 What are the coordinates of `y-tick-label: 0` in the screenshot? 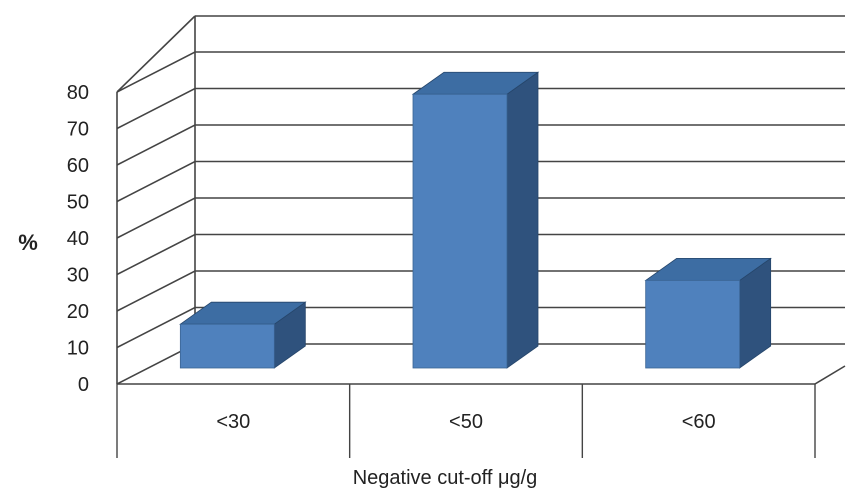 It's located at (83, 385).